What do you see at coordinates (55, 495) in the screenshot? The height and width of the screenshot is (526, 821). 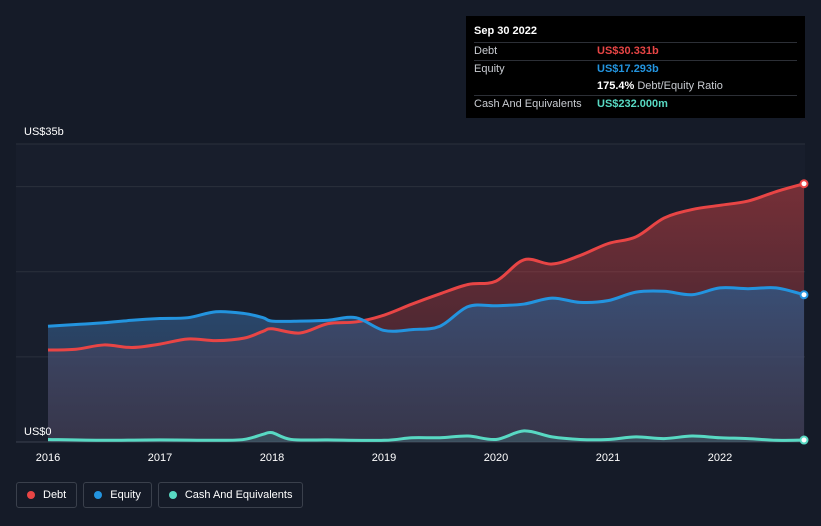 I see `legend-label-debt: Debt` at bounding box center [55, 495].